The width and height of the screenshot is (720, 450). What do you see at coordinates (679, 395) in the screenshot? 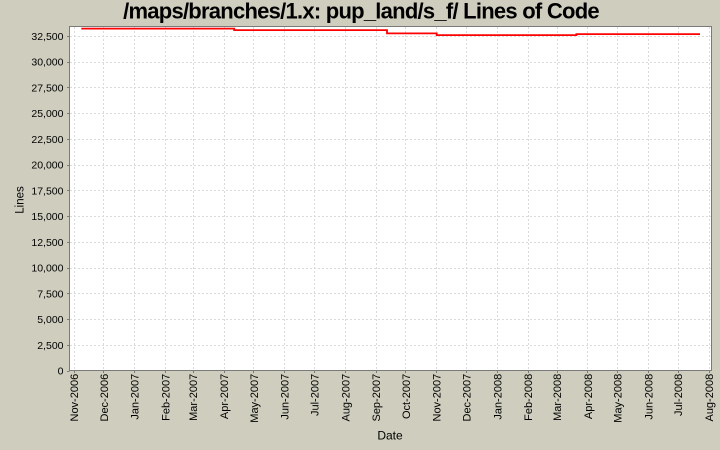
I see `svg-text: Jul-2008` at bounding box center [679, 395].